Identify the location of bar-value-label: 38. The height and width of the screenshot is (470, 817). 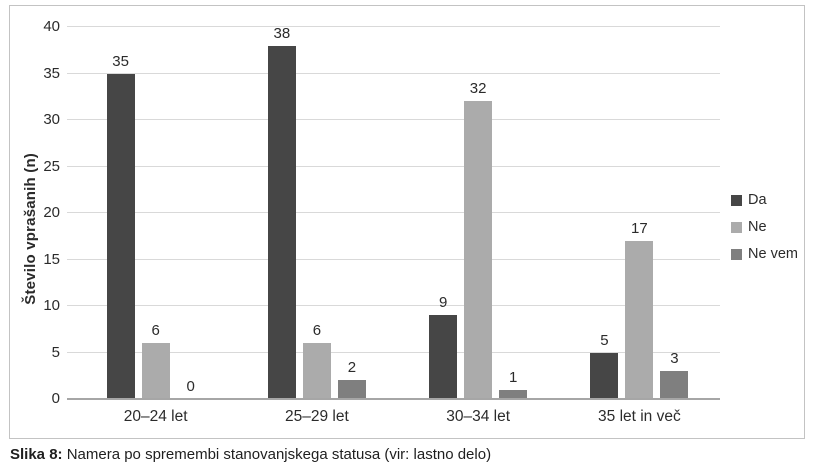
(282, 33).